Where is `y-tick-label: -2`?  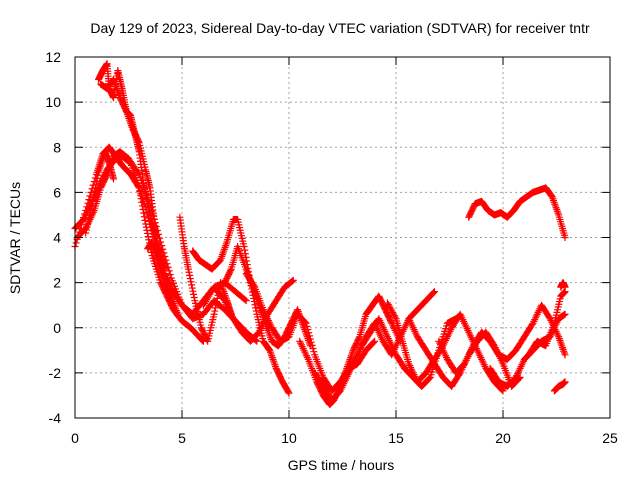
y-tick-label: -2 is located at coordinates (55, 373).